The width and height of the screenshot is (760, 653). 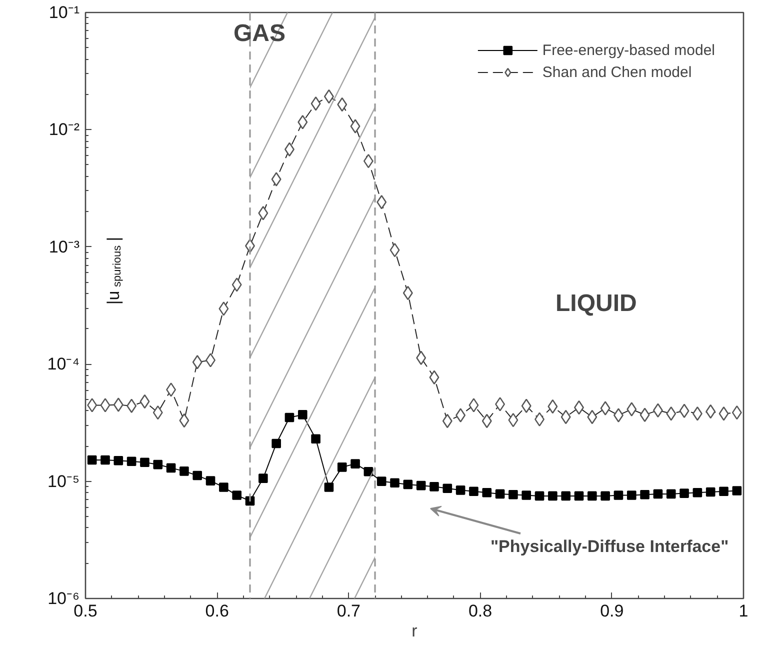 What do you see at coordinates (415, 631) in the screenshot?
I see `x-axis-title: r` at bounding box center [415, 631].